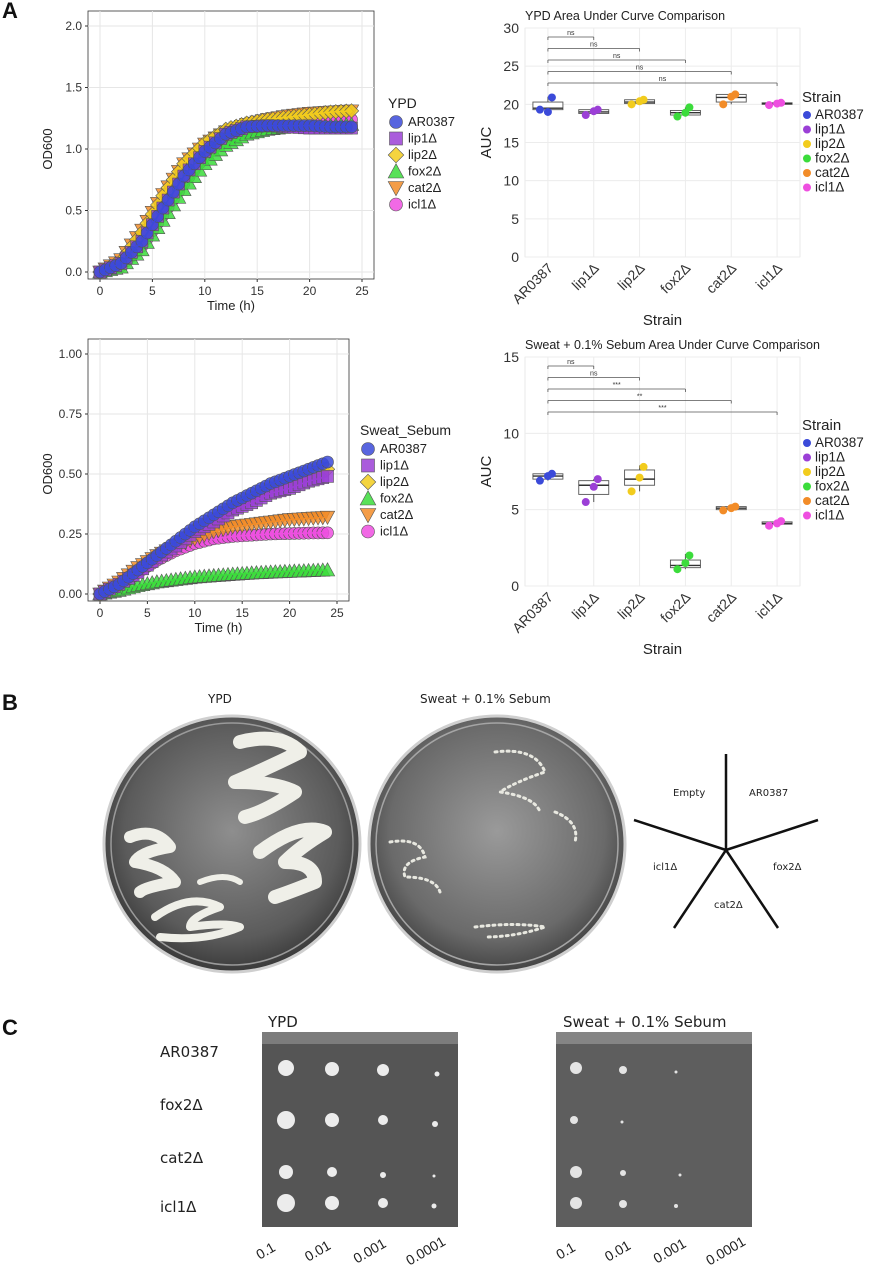 This screenshot has width=879, height=1280. What do you see at coordinates (511, 66) in the screenshot?
I see `y-tick-label: 25` at bounding box center [511, 66].